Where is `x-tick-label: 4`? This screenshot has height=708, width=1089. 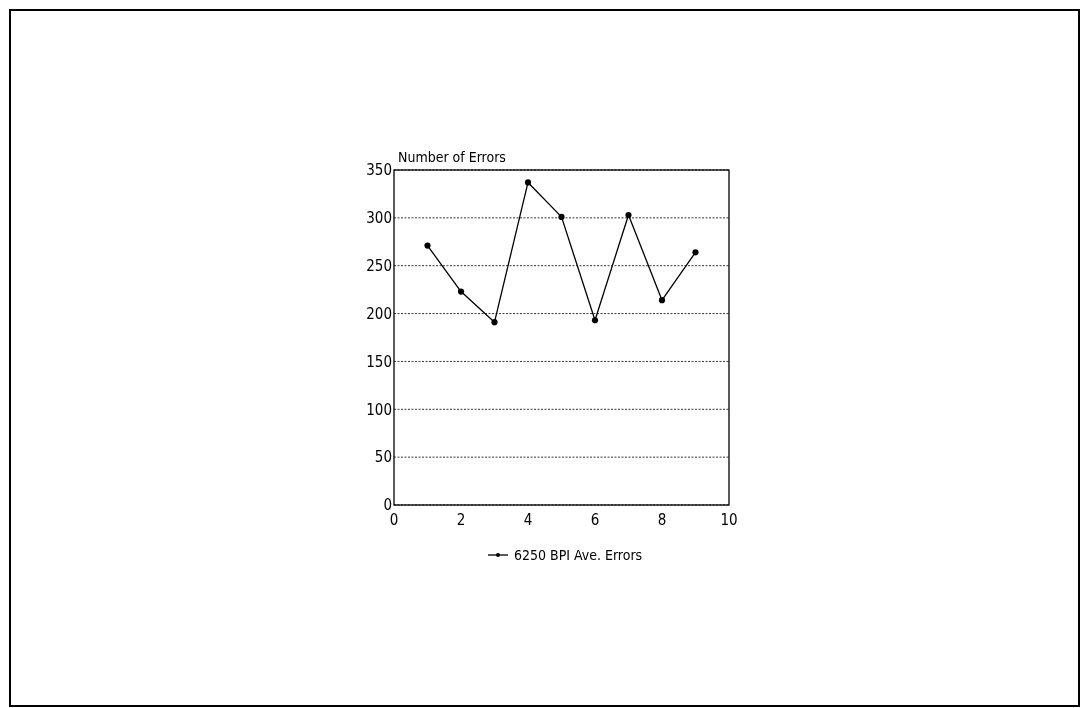
x-tick-label: 4 is located at coordinates (528, 520).